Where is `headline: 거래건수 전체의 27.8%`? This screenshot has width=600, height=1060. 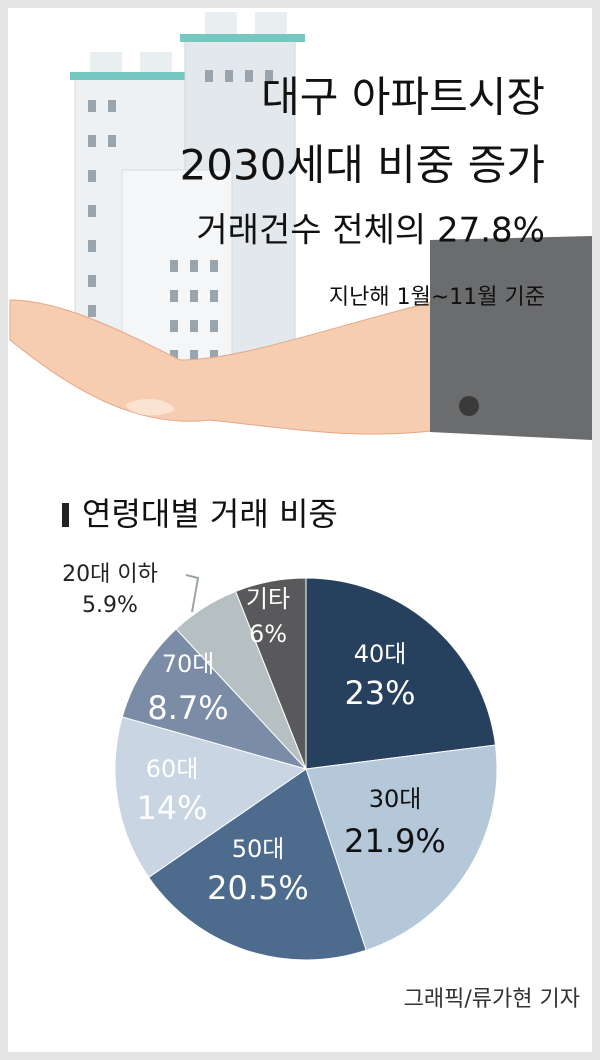
headline: 거래건수 전체의 27.8% is located at coordinates (370, 231).